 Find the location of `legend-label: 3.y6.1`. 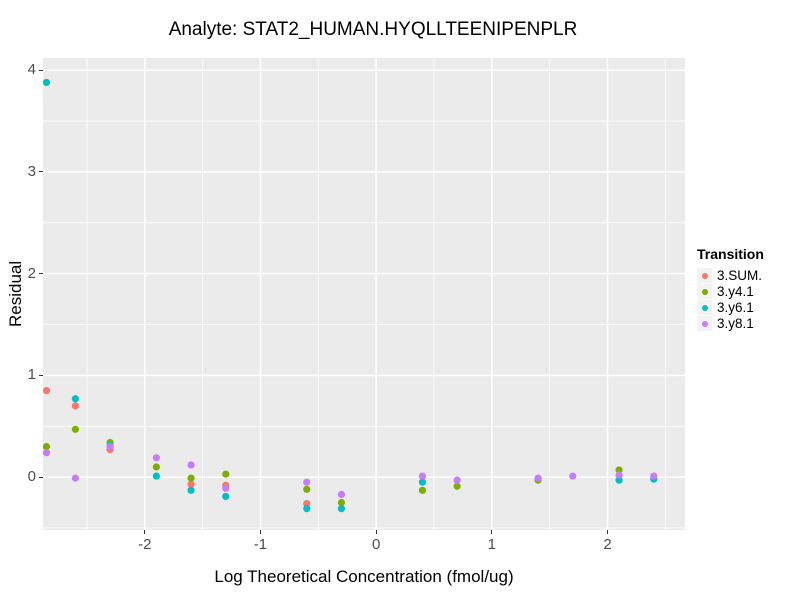

legend-label: 3.y6.1 is located at coordinates (735, 307).